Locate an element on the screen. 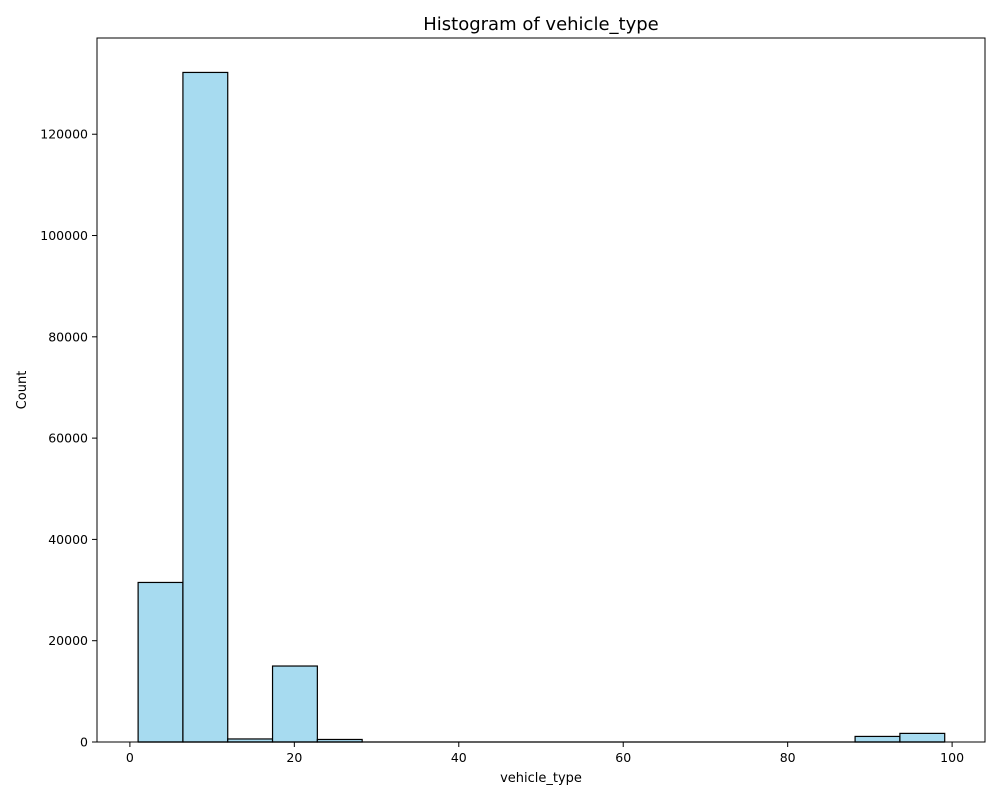 The width and height of the screenshot is (1000, 800). chart-title: Histogram of vehicle_type is located at coordinates (541, 24).